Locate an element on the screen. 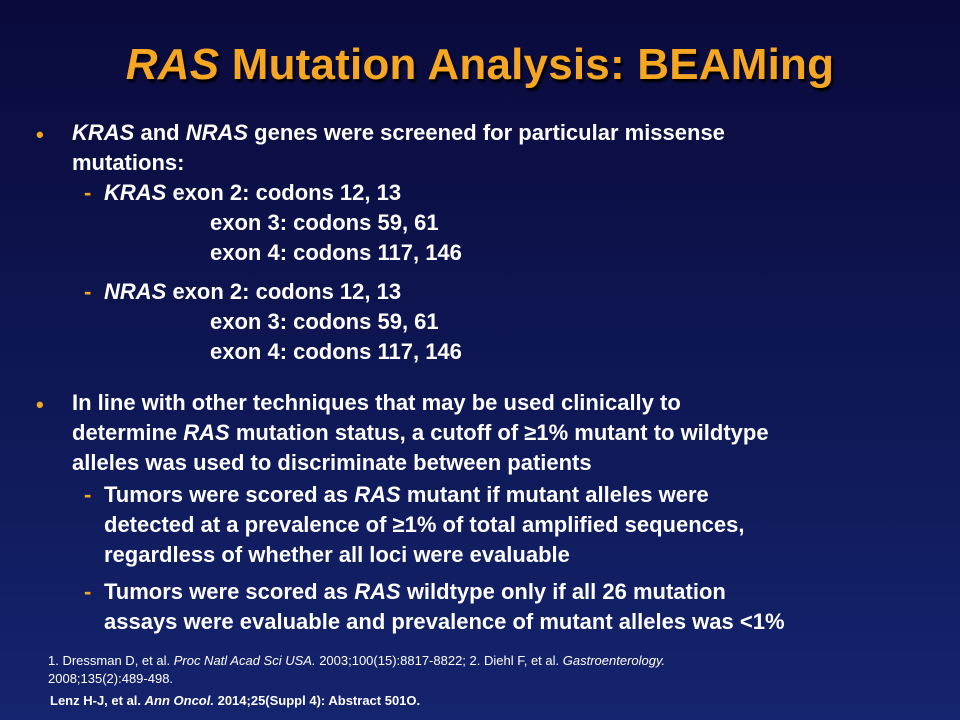  text: and is located at coordinates (160, 132).